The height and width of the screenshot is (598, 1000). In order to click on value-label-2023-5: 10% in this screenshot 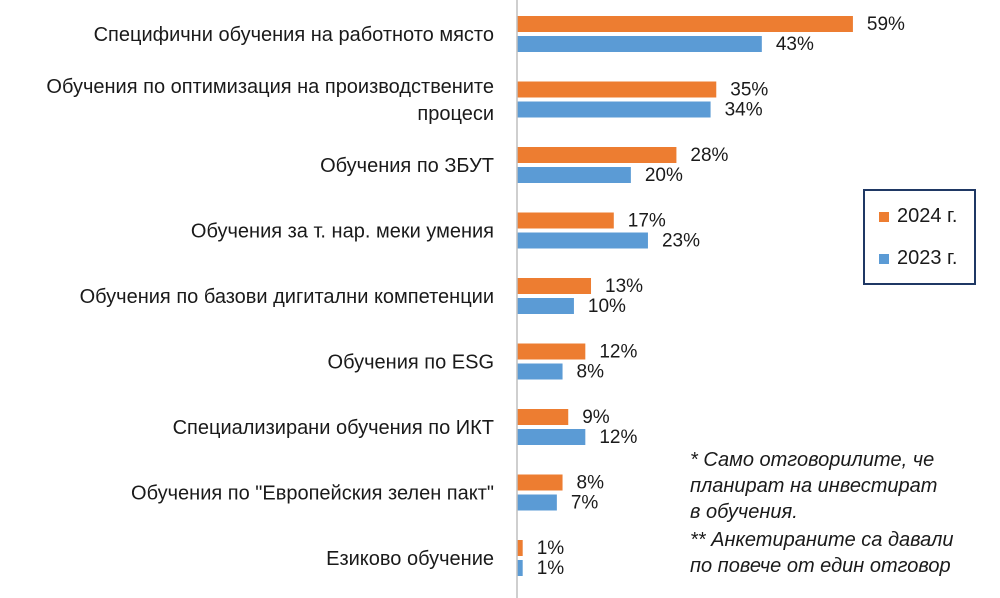, I will do `click(607, 306)`.